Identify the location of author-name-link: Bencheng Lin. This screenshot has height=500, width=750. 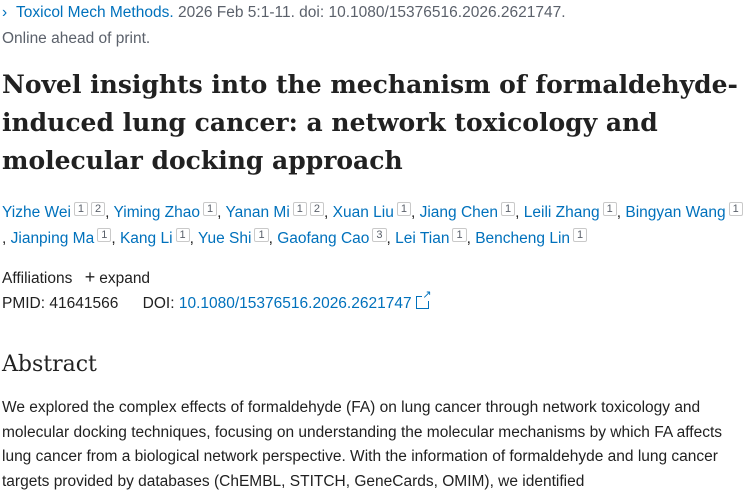
(523, 238).